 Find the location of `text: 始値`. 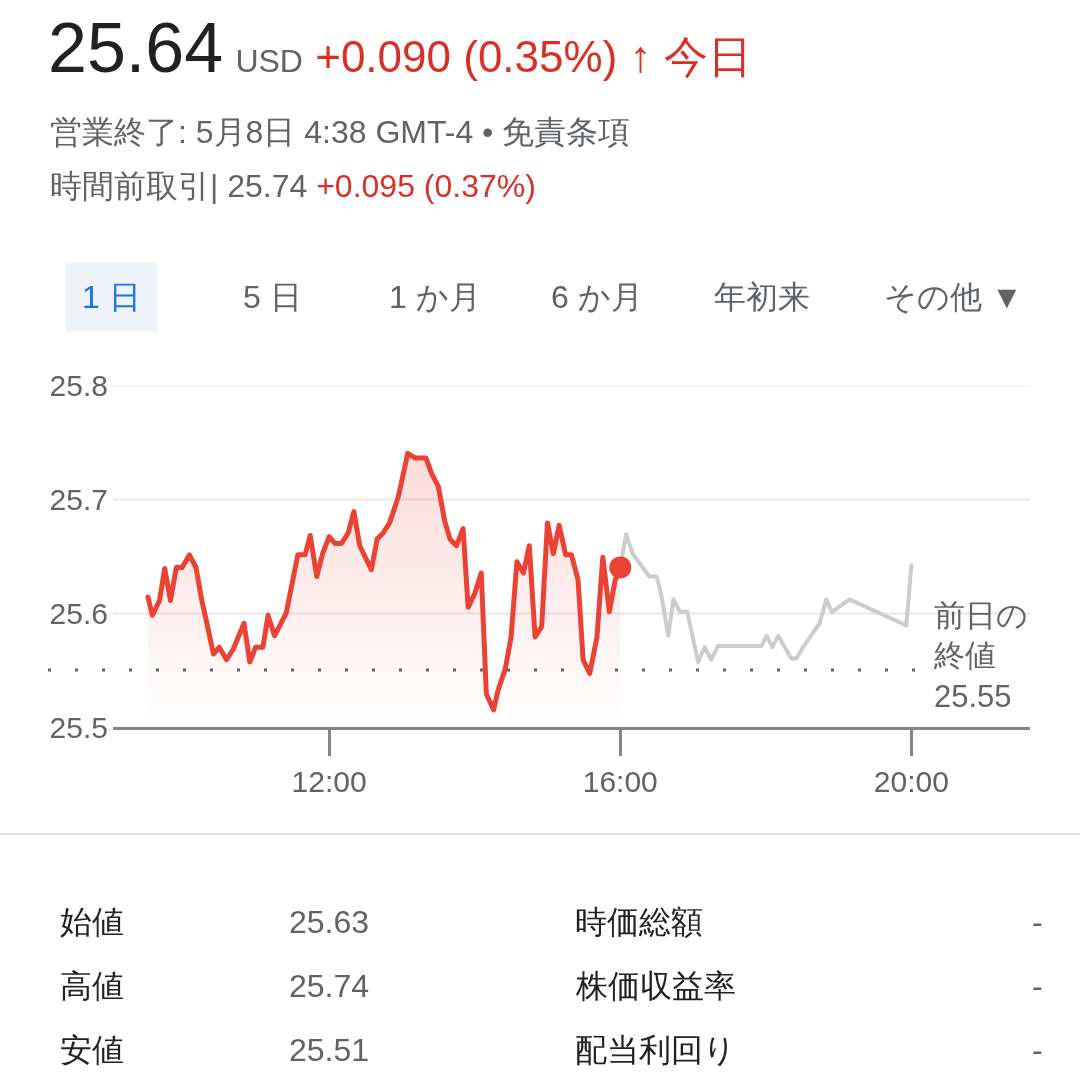

text: 始値 is located at coordinates (92, 922).